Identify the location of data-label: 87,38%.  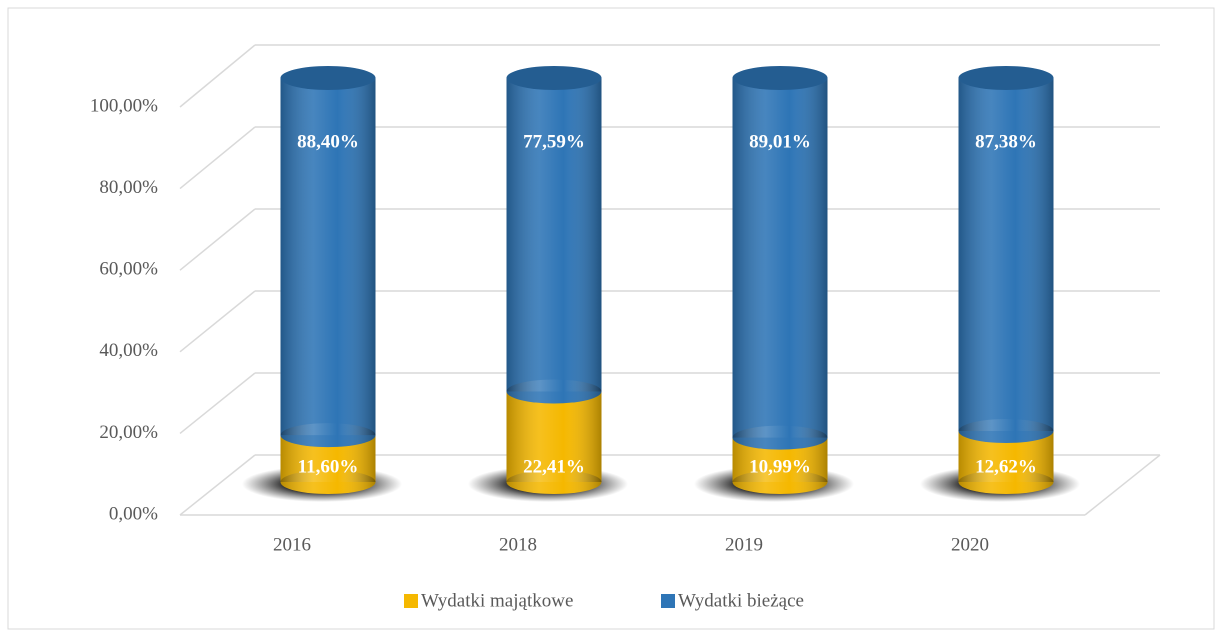
(1006, 141).